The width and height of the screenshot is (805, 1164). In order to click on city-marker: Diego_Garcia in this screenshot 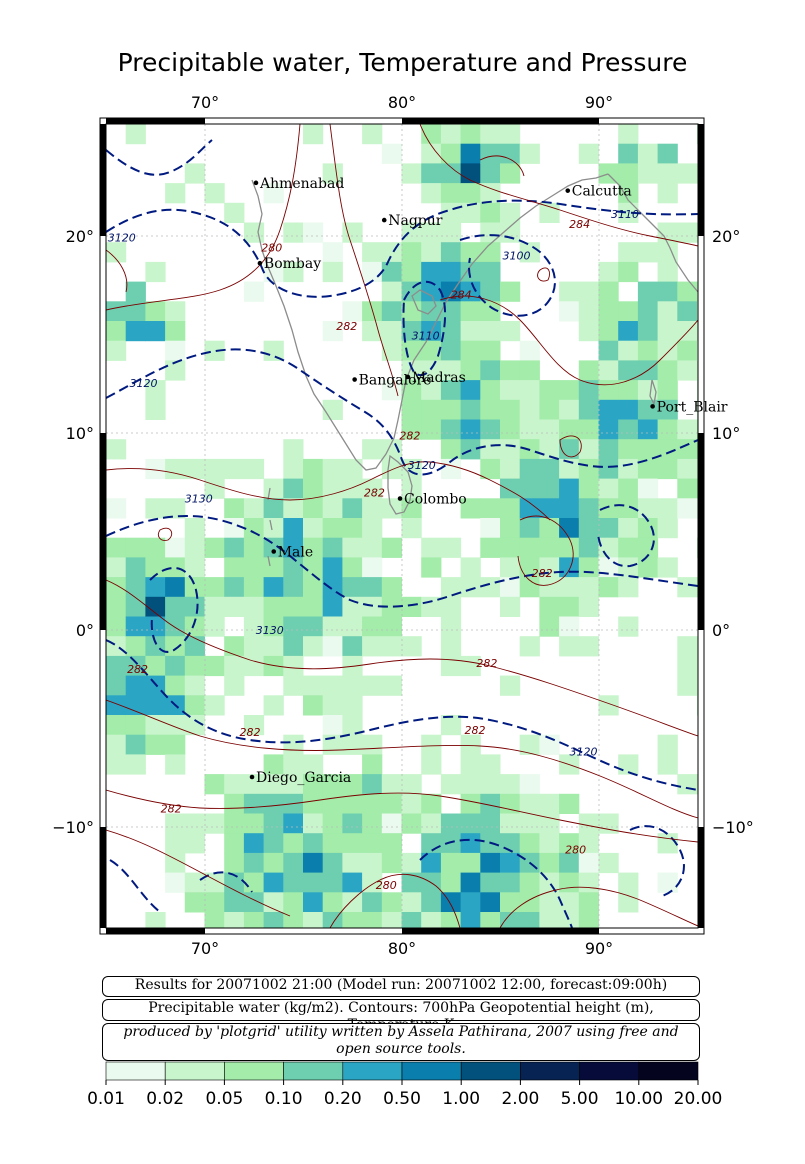, I will do `click(300, 778)`.